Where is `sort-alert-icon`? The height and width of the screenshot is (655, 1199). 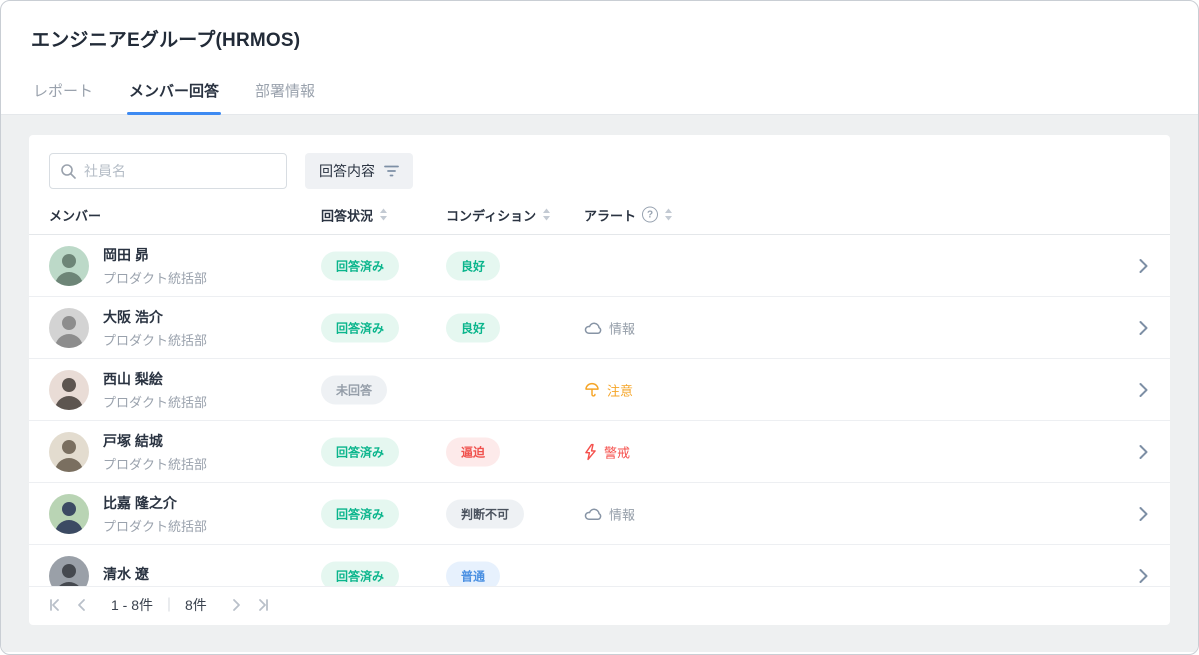 sort-alert-icon is located at coordinates (668, 215).